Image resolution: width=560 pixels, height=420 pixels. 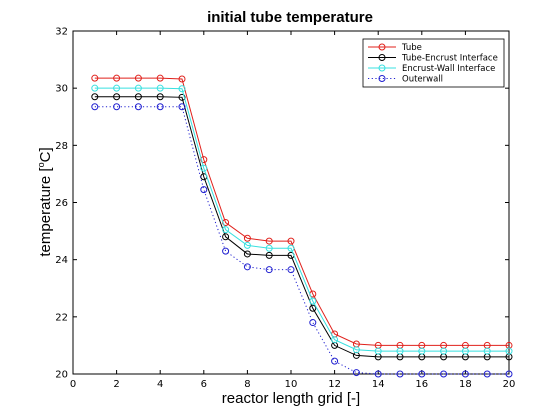 I want to click on y-tick-label: 28, so click(x=61, y=146).